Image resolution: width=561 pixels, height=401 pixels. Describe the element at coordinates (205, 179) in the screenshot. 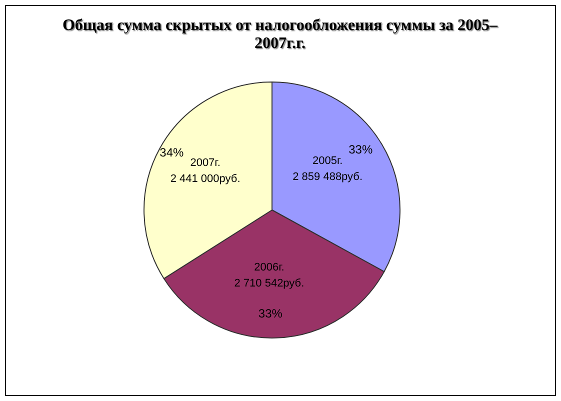

I see `text: 2 441 000руб.` at that location.